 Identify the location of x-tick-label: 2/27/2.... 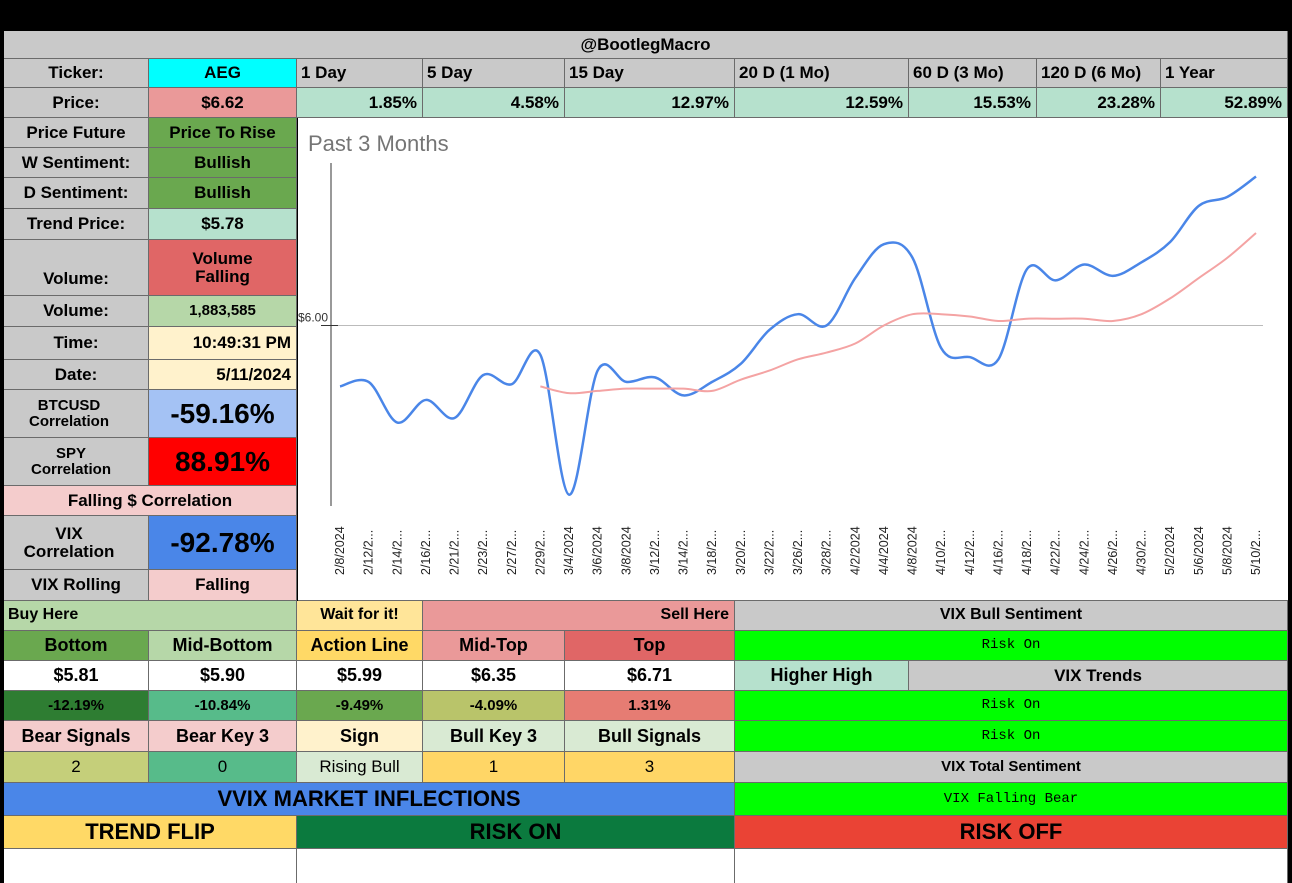
(512, 552).